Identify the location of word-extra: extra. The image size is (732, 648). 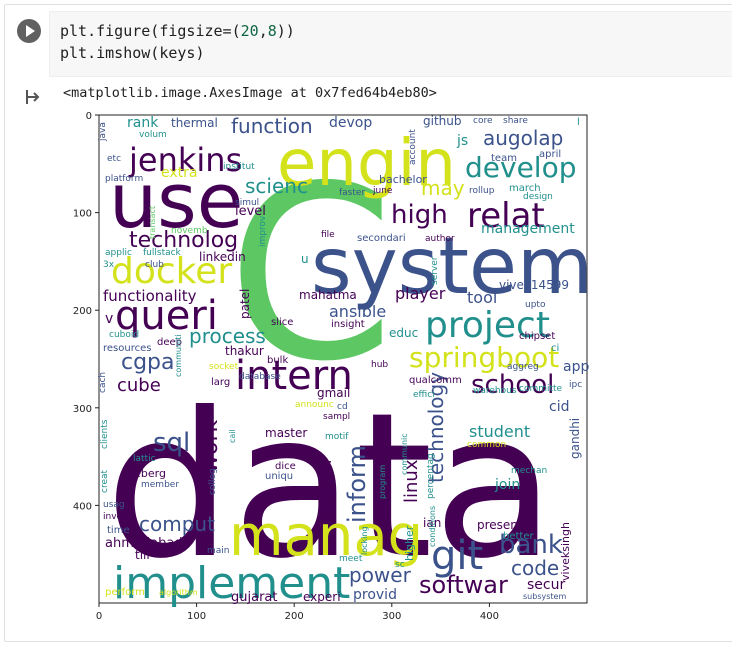
(179, 173).